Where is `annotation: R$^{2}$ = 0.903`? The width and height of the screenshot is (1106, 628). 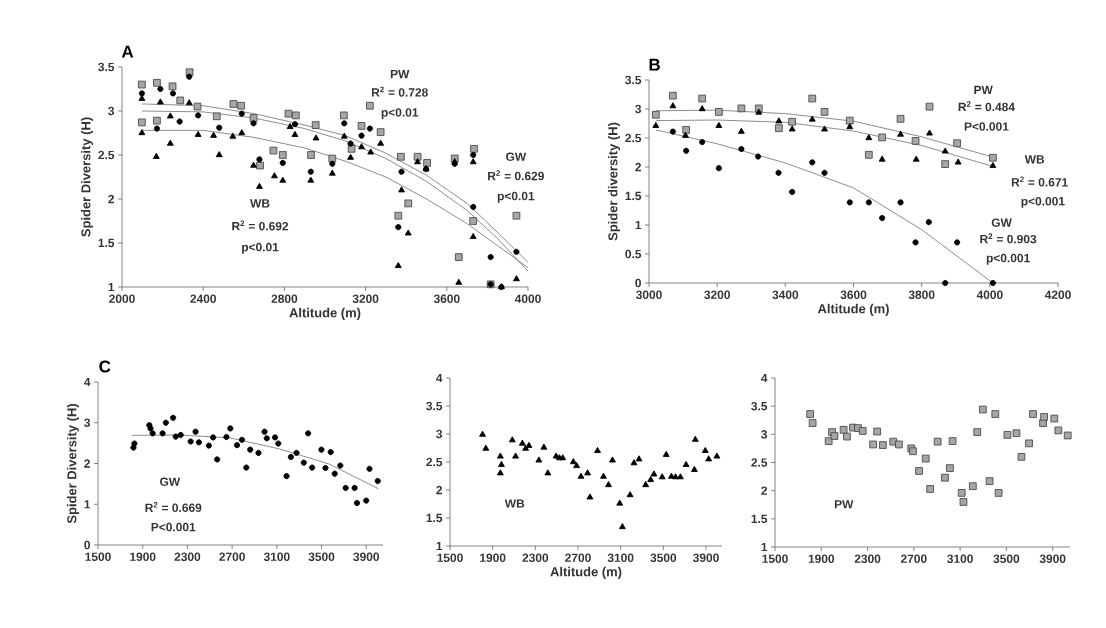 annotation: R$^{2}$ = 0.903 is located at coordinates (1008, 238).